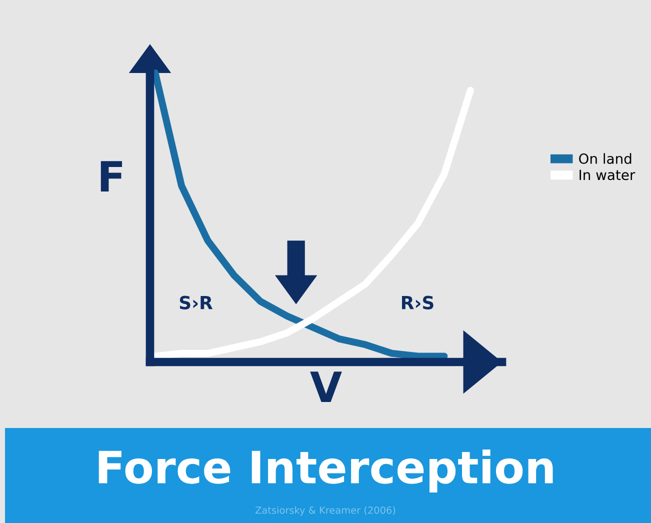  I want to click on text: Force Interception, so click(325, 471).